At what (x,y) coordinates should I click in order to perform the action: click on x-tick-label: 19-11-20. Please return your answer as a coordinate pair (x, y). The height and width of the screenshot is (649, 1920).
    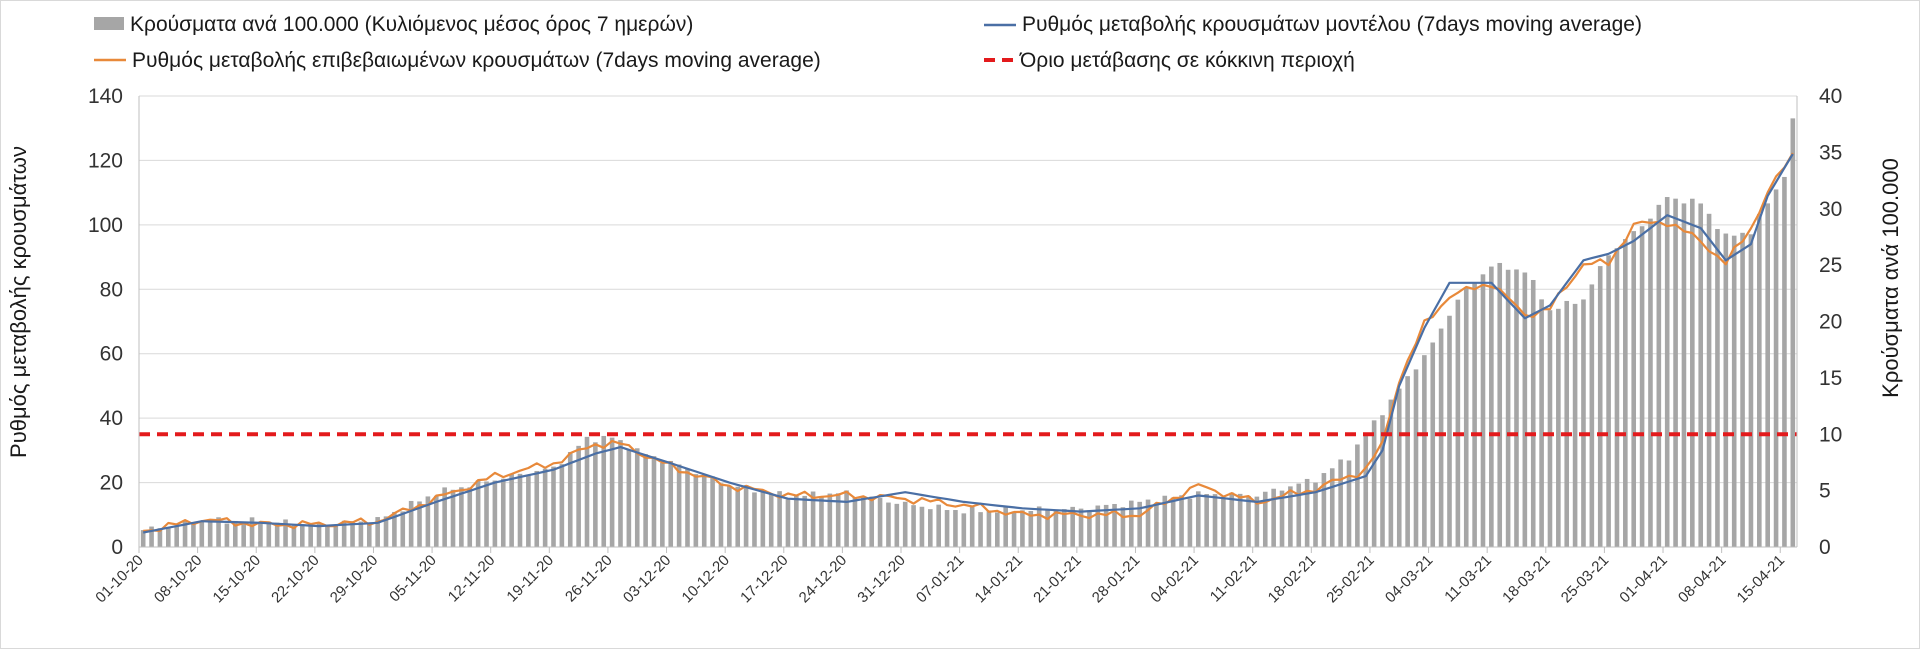
    Looking at the image, I should click on (530, 579).